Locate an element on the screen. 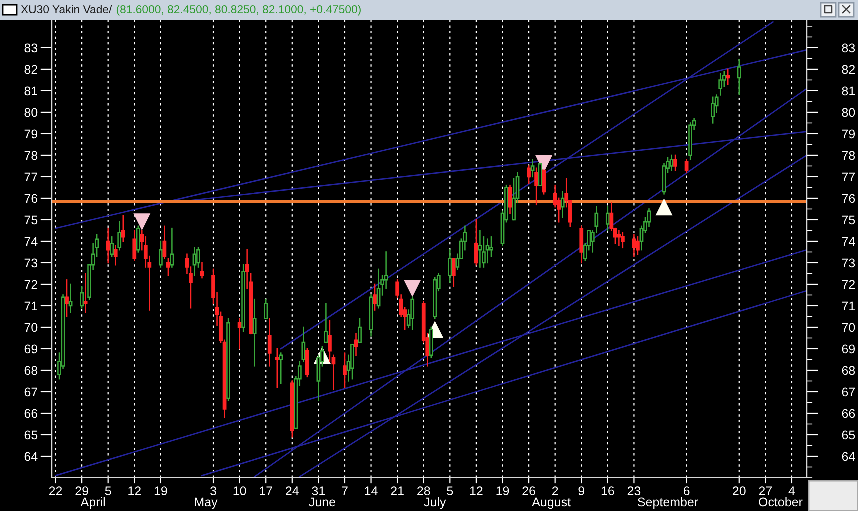  y2-tick-label: 66 is located at coordinates (849, 413).